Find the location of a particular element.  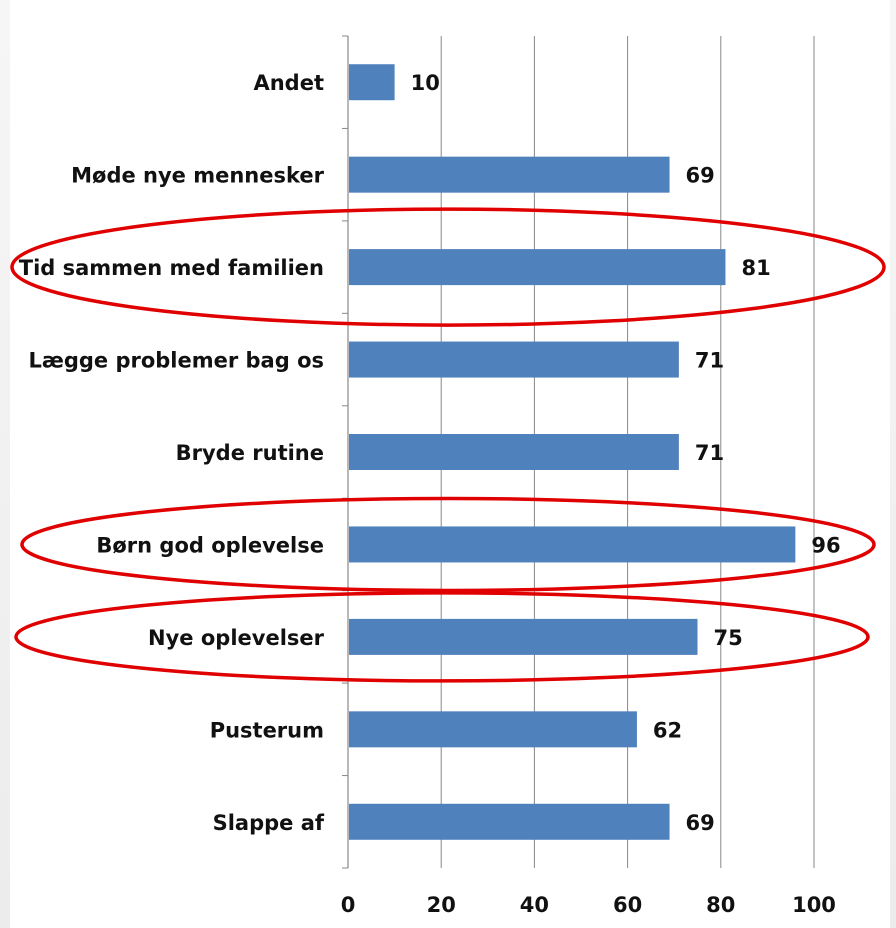

category-label: Børn god oplevelse is located at coordinates (210, 545).